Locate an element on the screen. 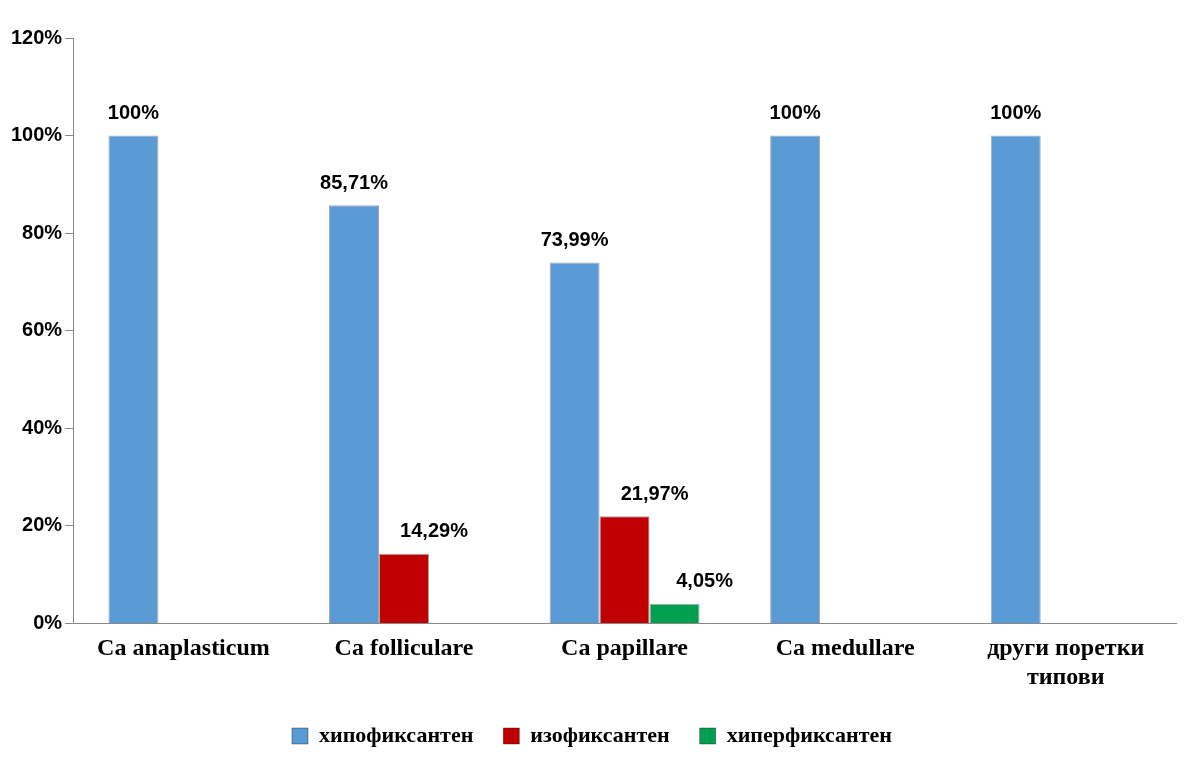 The width and height of the screenshot is (1194, 765). data-label: 21,97% is located at coordinates (654, 492).